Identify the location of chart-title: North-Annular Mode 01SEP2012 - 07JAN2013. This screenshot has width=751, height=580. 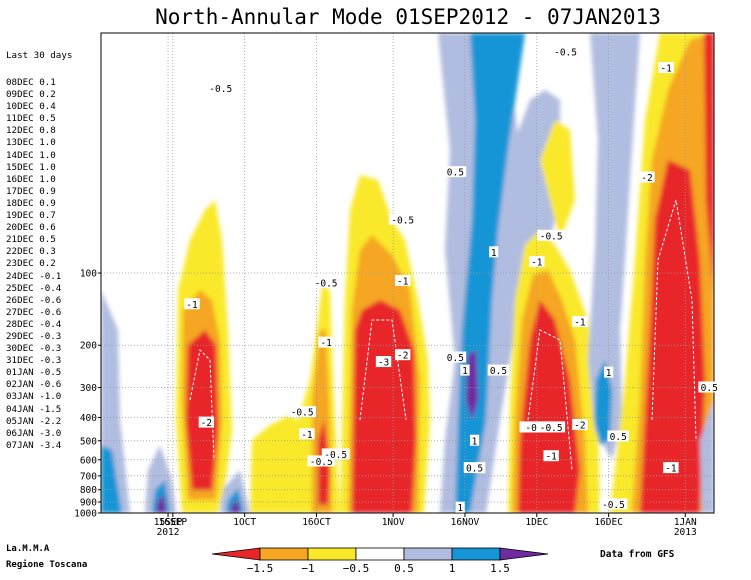
(408, 17).